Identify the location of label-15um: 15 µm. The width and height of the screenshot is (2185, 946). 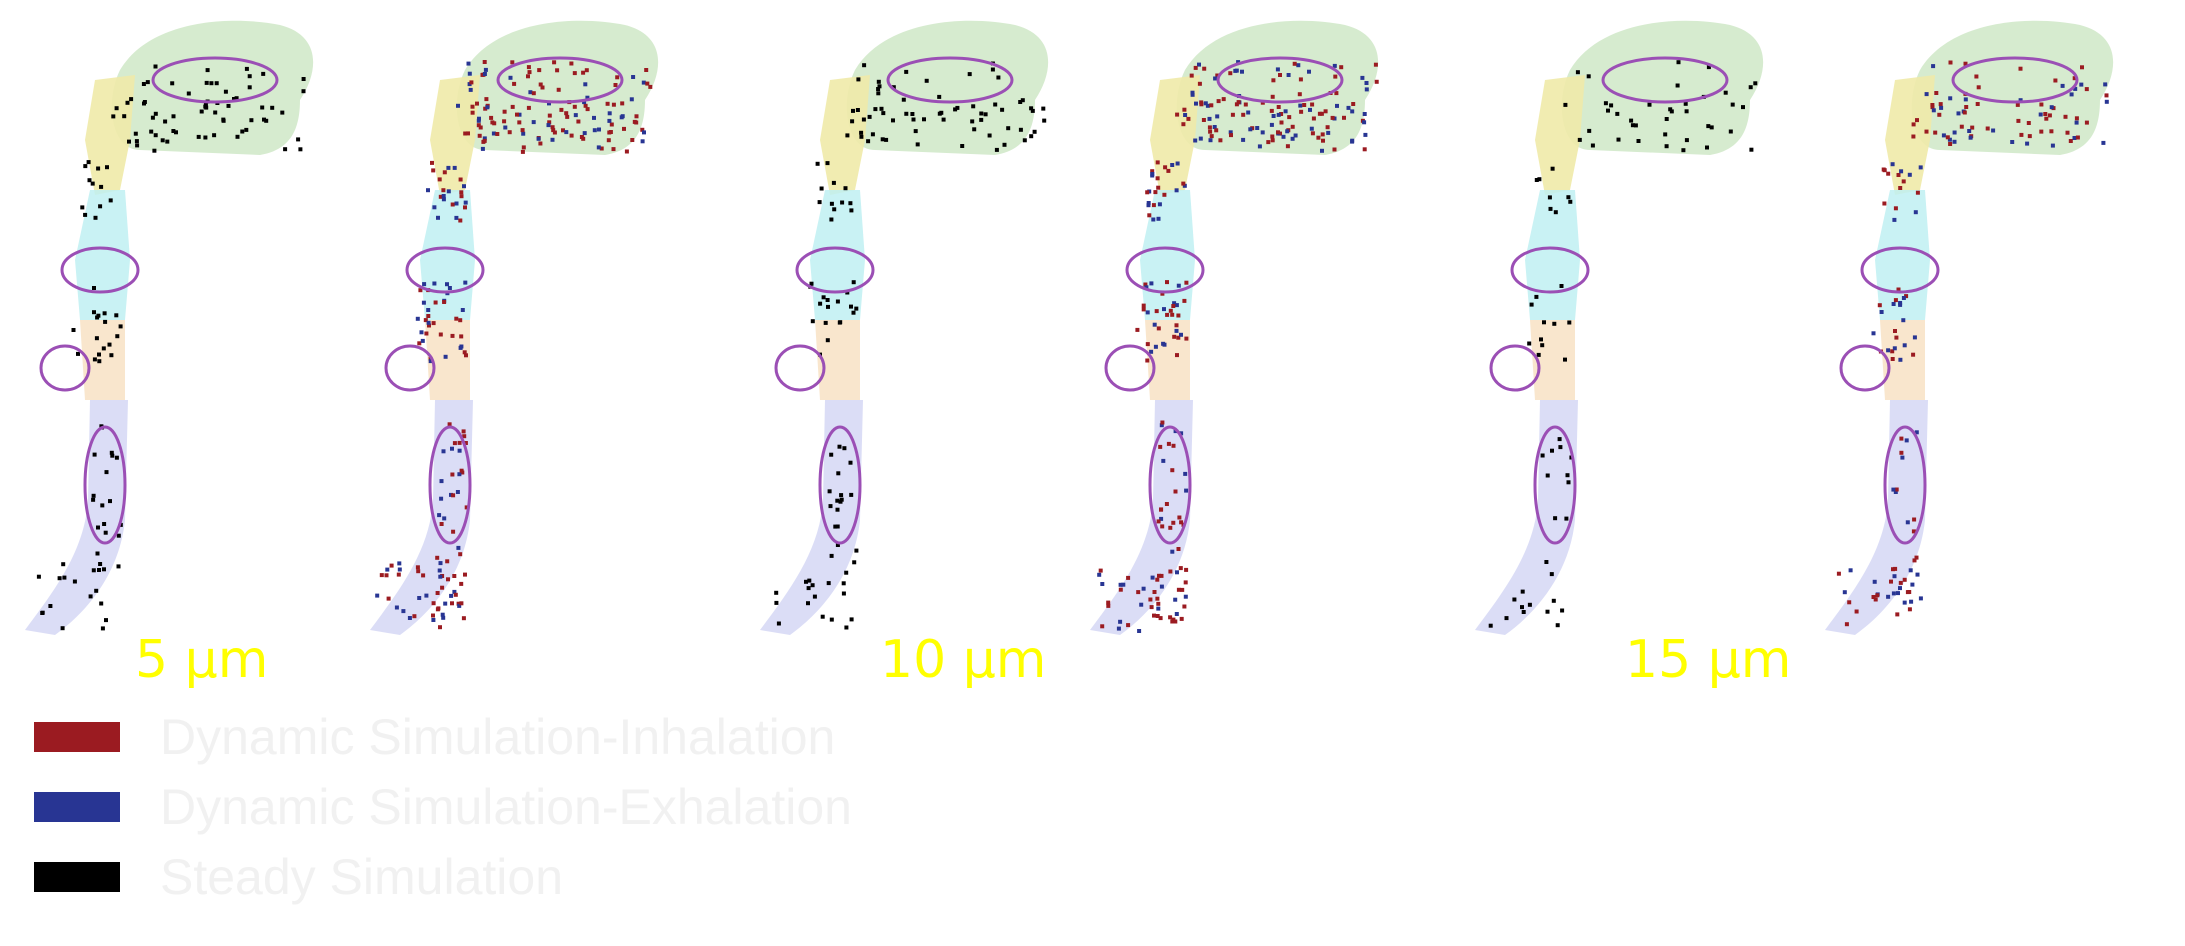
(1708, 660).